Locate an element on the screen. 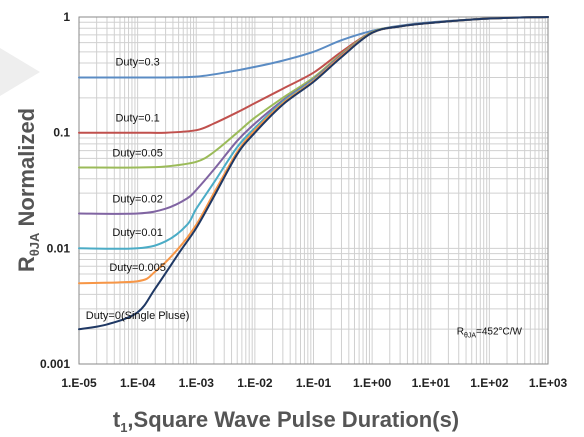 This screenshot has height=437, width=584. y-tick-label: 0.001 is located at coordinates (55, 364).